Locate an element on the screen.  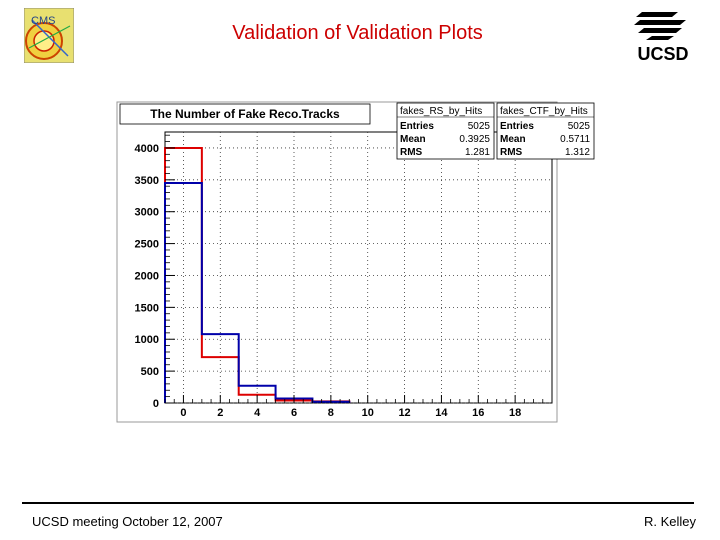
y-tick-label: 4000 is located at coordinates (147, 149).